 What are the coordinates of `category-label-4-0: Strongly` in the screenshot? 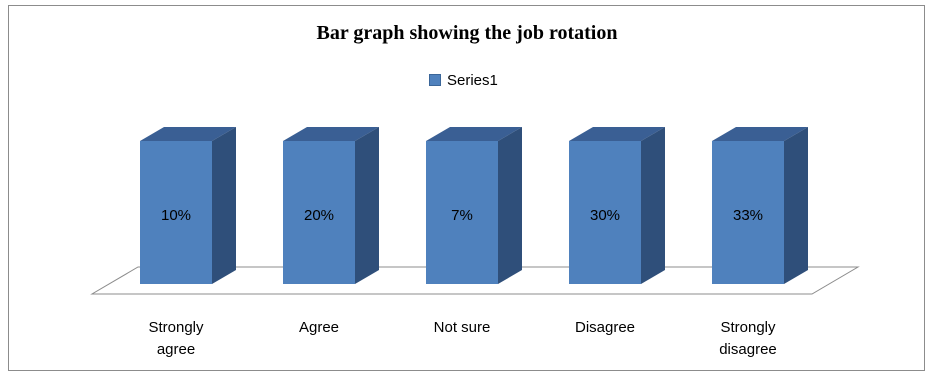 It's located at (748, 327).